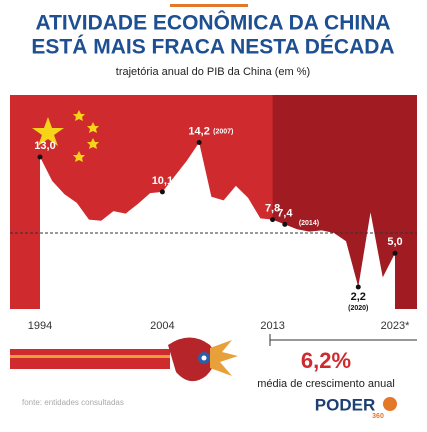 Image resolution: width=427 pixels, height=432 pixels. Describe the element at coordinates (212, 23) in the screenshot. I see `chart-title: ATIVIDADE ECONÔMICA DA CHINA` at that location.